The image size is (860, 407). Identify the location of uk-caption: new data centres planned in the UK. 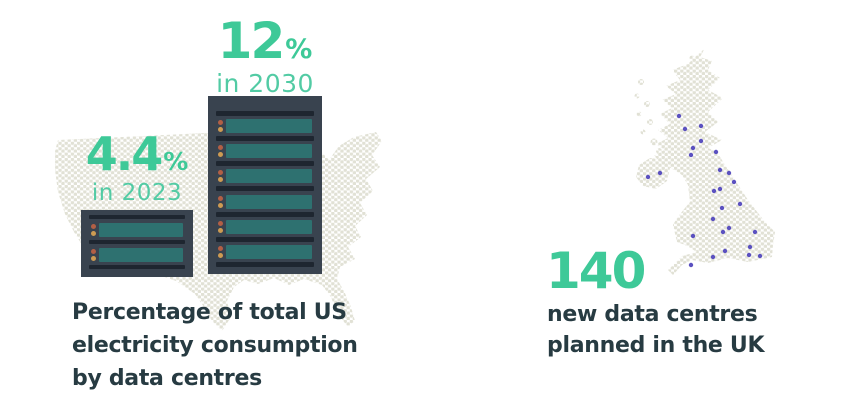
(656, 330).